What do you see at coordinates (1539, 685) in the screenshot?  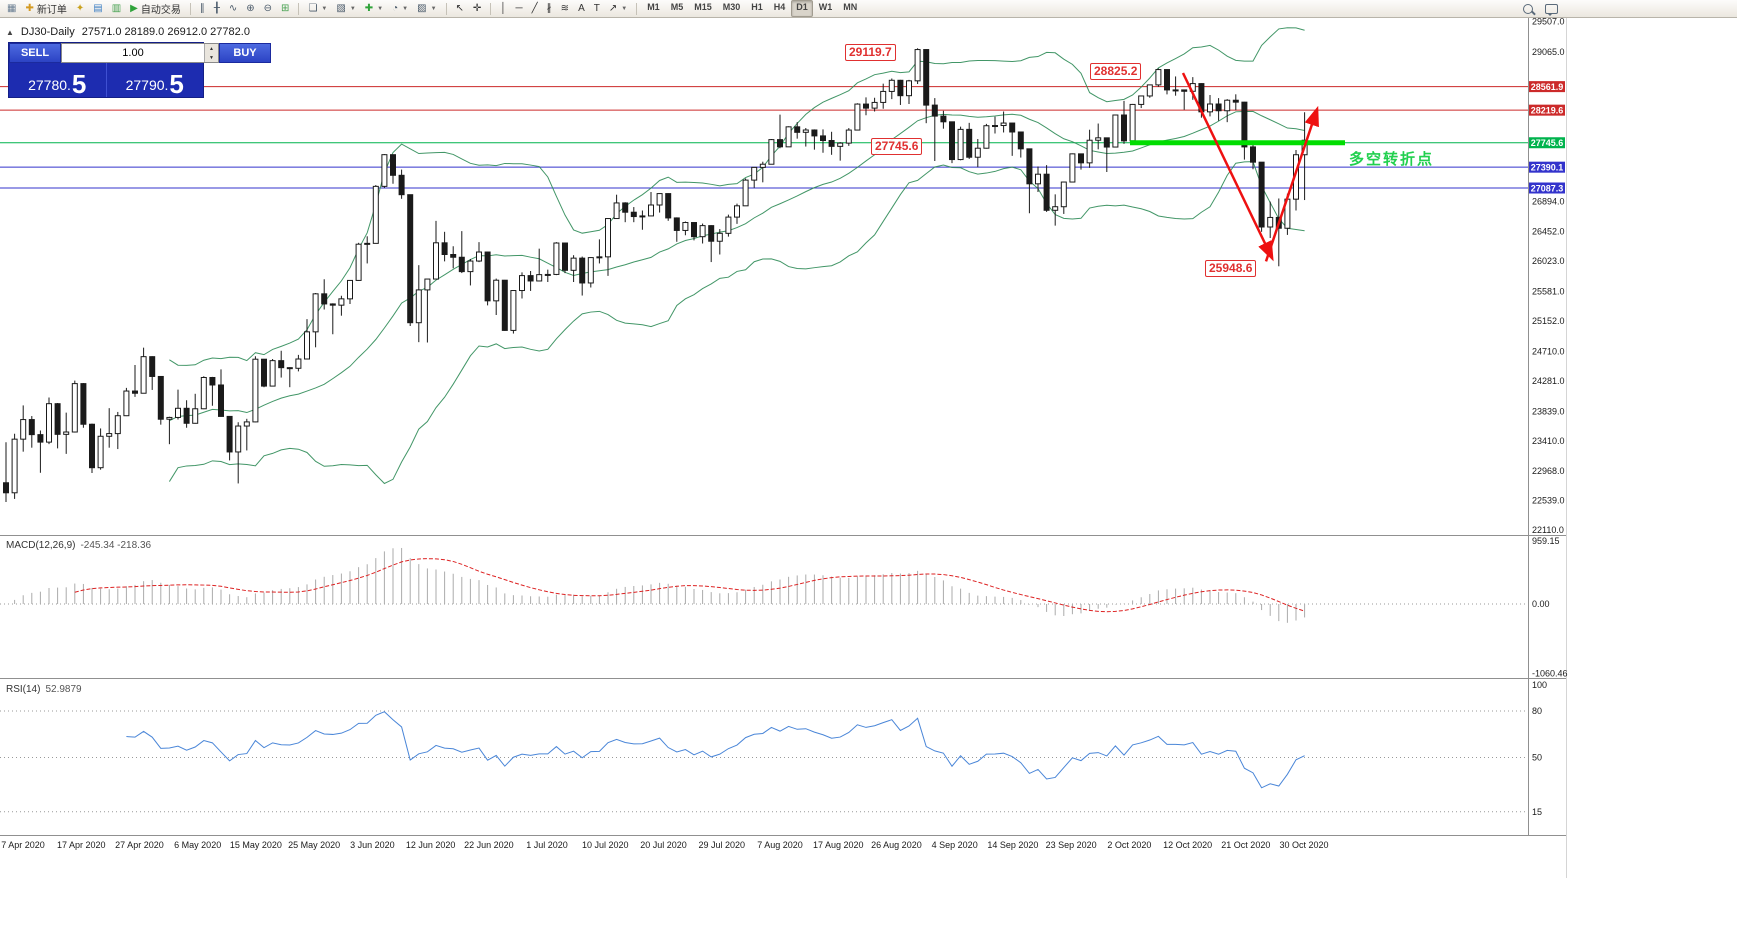 I see `rsi-axis-label: 100` at bounding box center [1539, 685].